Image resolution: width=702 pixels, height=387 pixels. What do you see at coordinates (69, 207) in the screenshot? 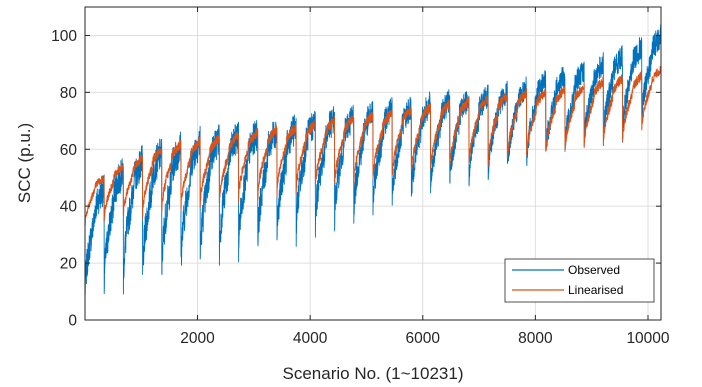
I see `y-tick-label: 40` at bounding box center [69, 207].